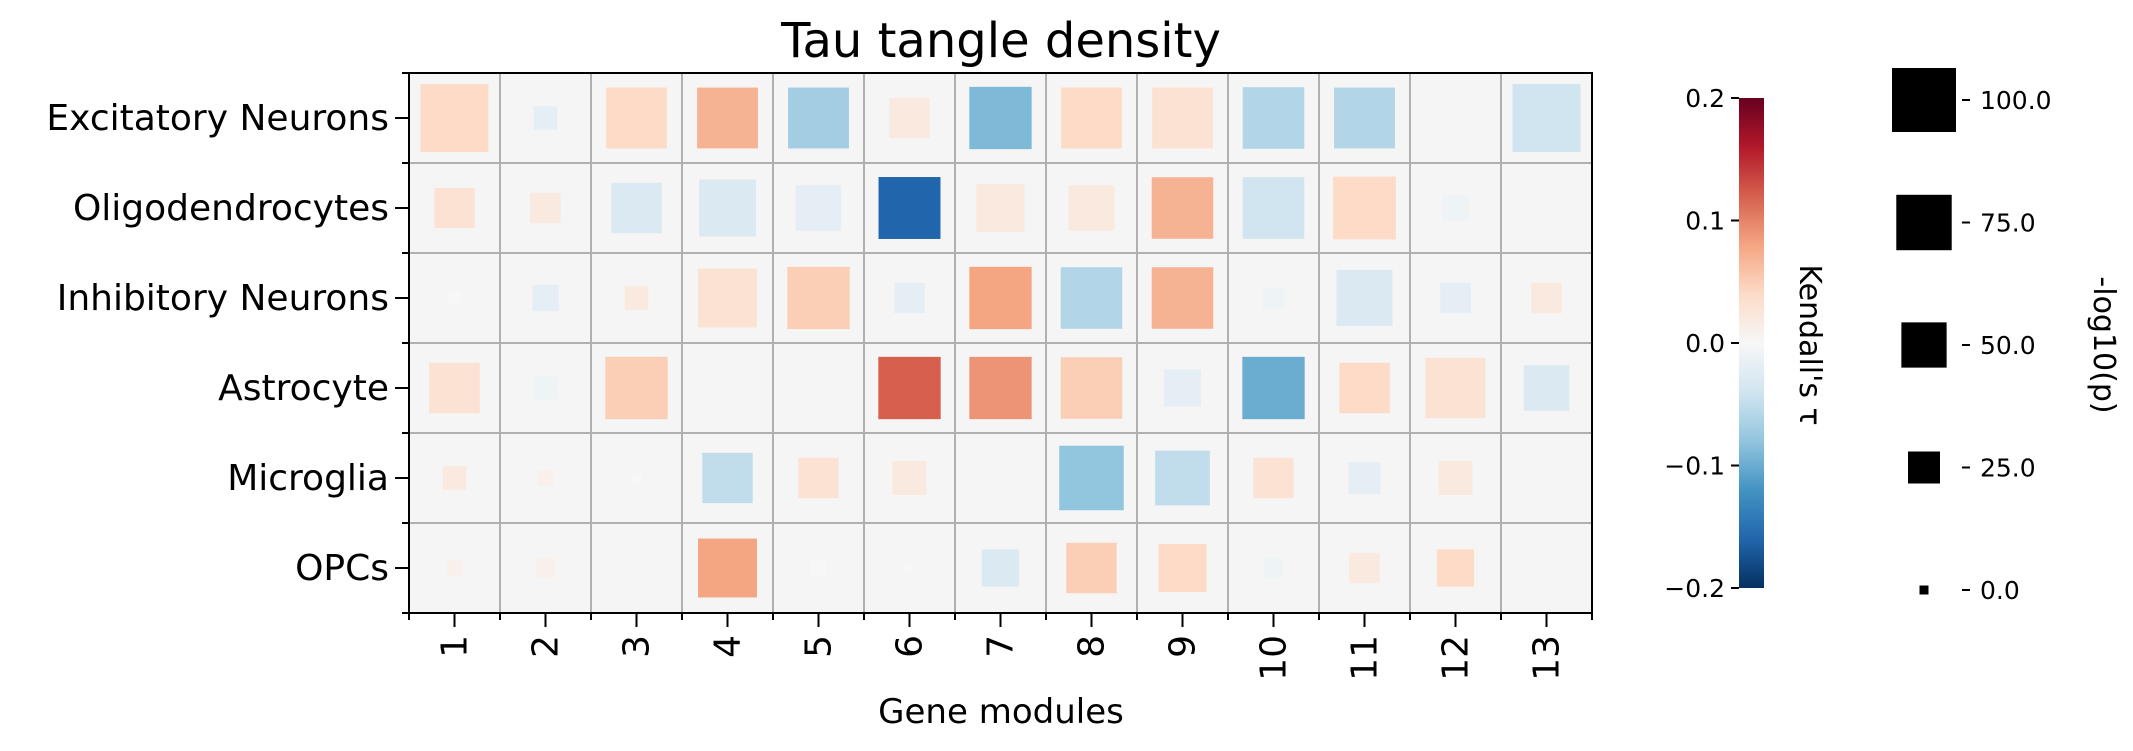 The image size is (2133, 751). I want to click on row-label: Astrocyte, so click(303, 388).